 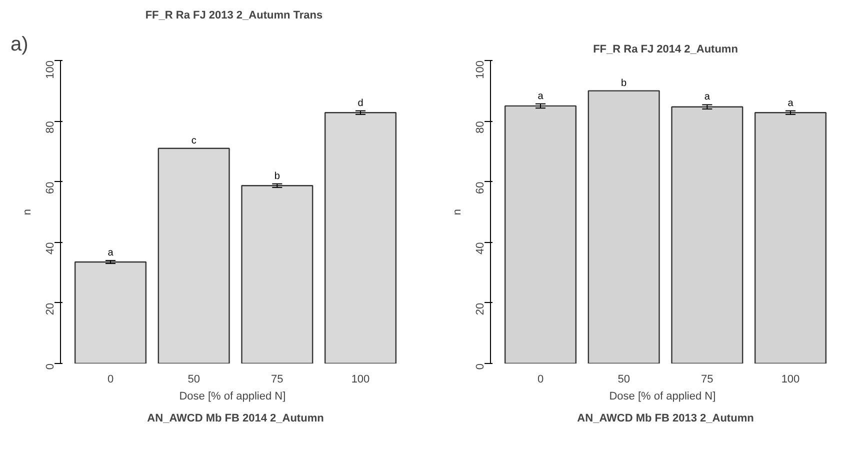 I want to click on chart-title: FF_R Ra FJ 2013 2_Autumn Trans, so click(x=234, y=16).